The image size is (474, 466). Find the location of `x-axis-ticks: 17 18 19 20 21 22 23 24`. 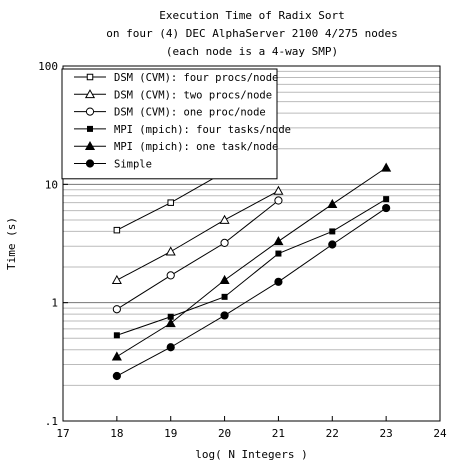

x-axis-ticks: 17 18 19 20 21 22 23 24 is located at coordinates (251, 428).